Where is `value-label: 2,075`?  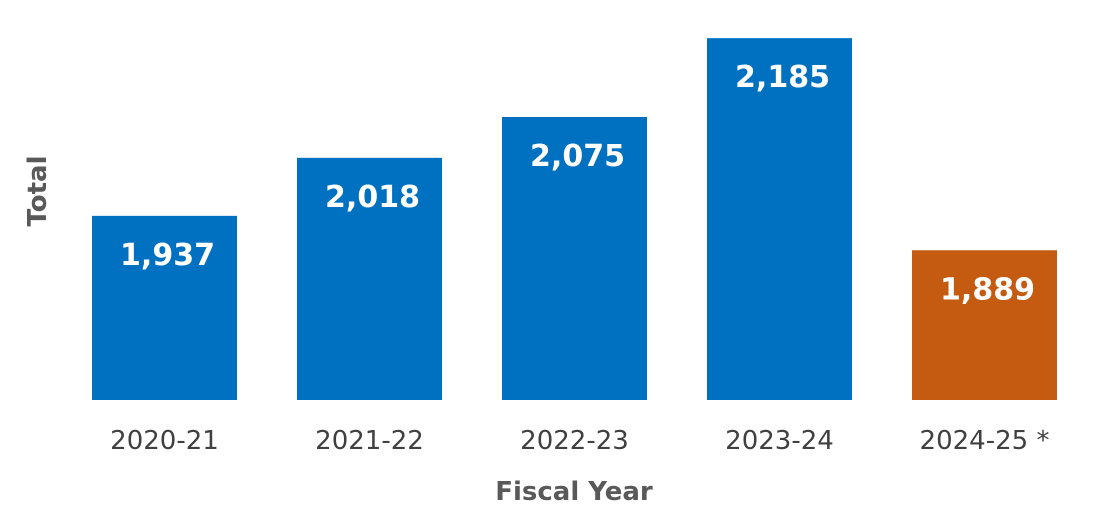 value-label: 2,075 is located at coordinates (577, 156).